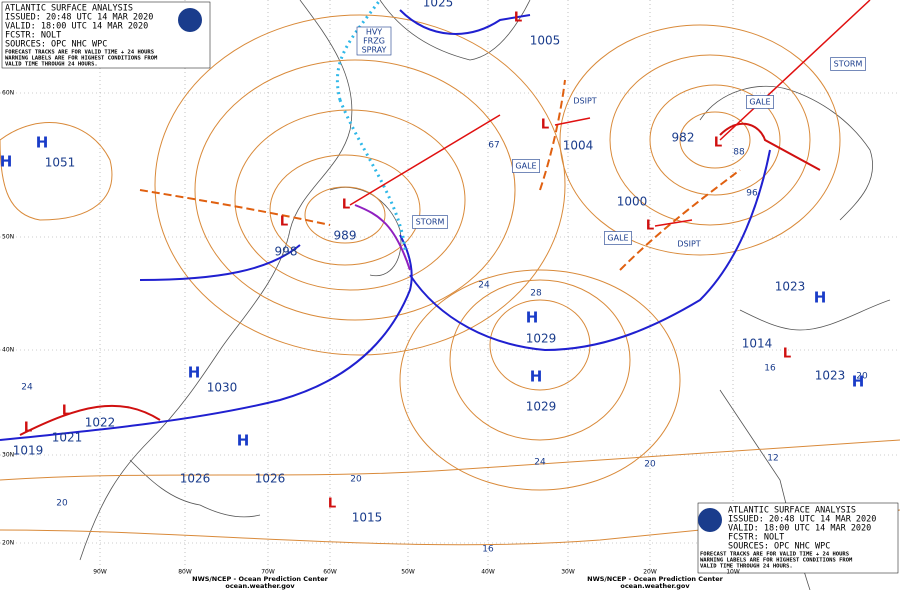  I want to click on spray-label: SPRAY, so click(374, 50).